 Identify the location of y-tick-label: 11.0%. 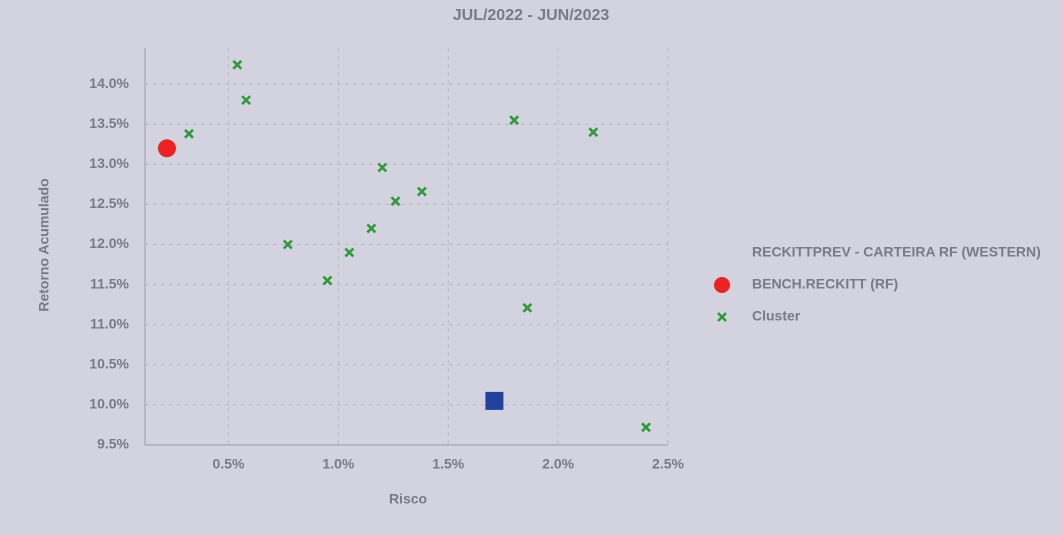
(109, 323).